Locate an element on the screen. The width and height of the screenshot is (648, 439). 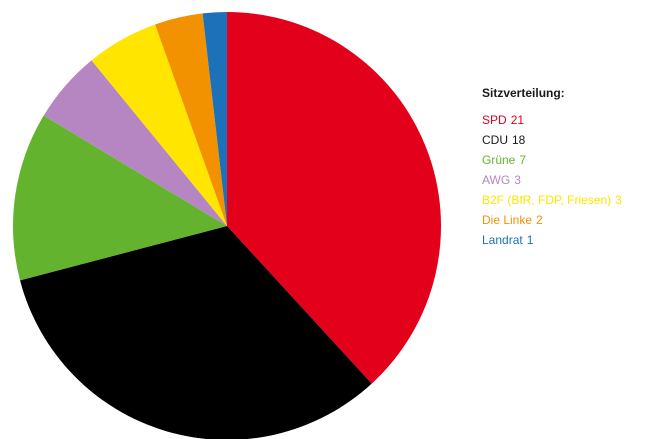
legend-item-0: SPD 21 is located at coordinates (552, 120).